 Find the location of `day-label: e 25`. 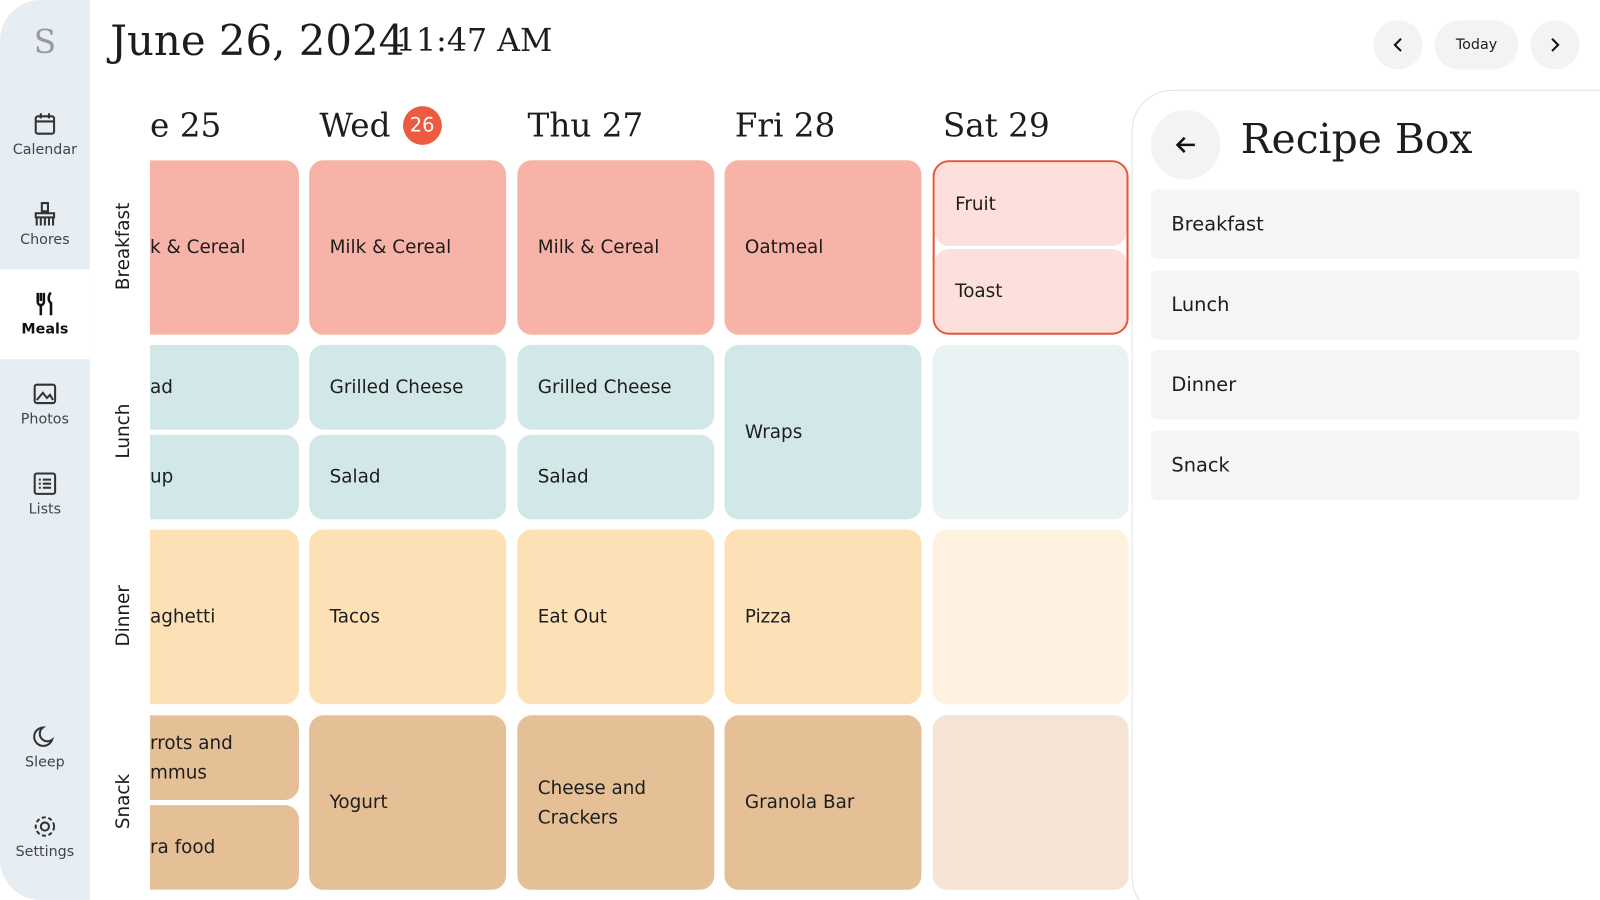

day-label: e 25 is located at coordinates (185, 125).